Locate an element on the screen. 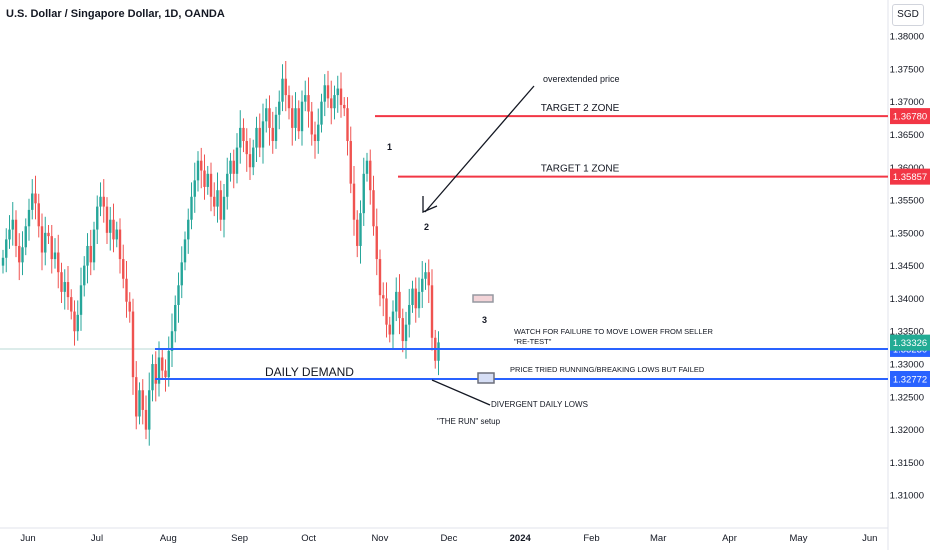 The height and width of the screenshot is (555, 932). x-tick-label: 2024 is located at coordinates (521, 538).